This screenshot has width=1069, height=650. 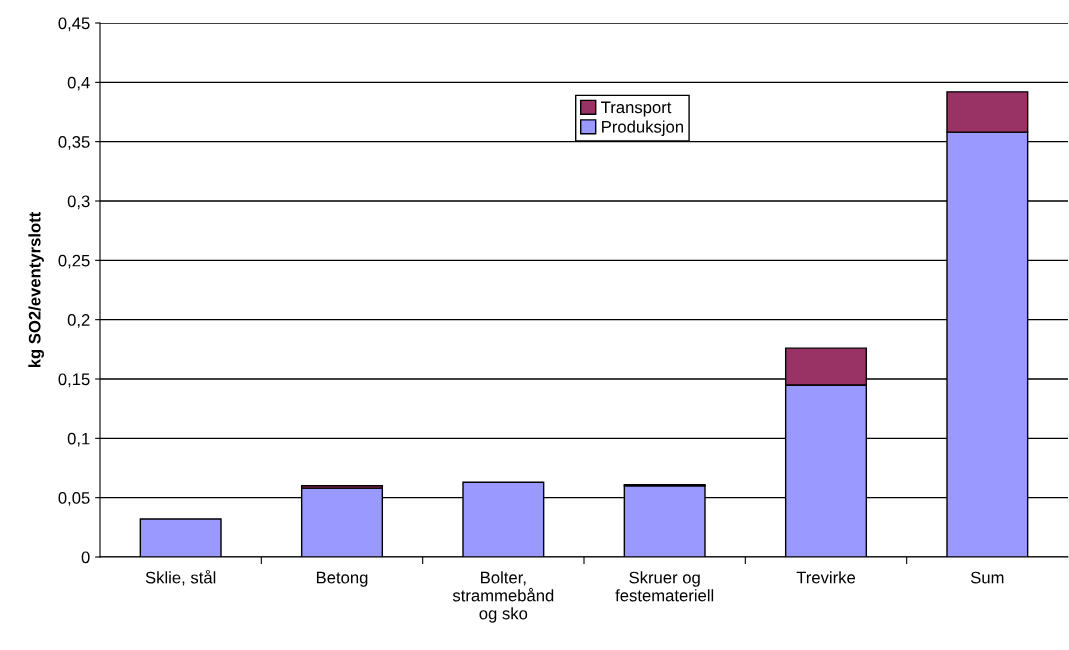 I want to click on legend-label: Produksjon, so click(x=643, y=128).